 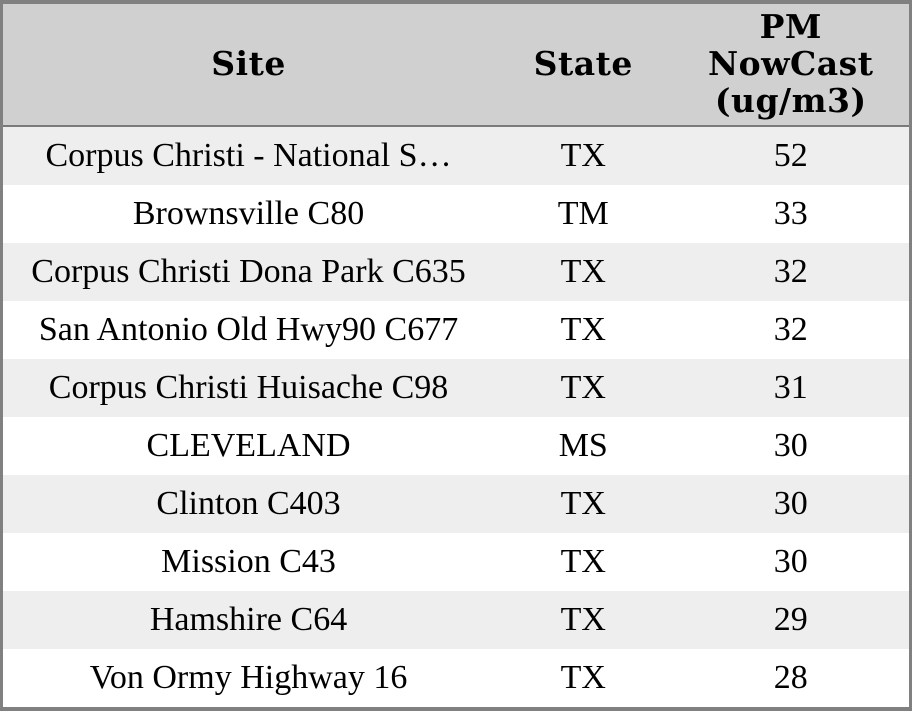 I want to click on value-cell: 33, so click(x=790, y=213).